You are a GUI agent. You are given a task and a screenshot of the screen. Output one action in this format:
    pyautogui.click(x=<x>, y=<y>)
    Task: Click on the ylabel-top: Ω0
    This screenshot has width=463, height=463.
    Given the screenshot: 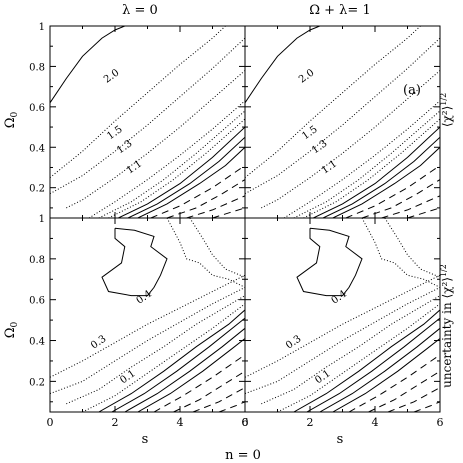 What is the action you would take?
    pyautogui.click(x=11, y=119)
    